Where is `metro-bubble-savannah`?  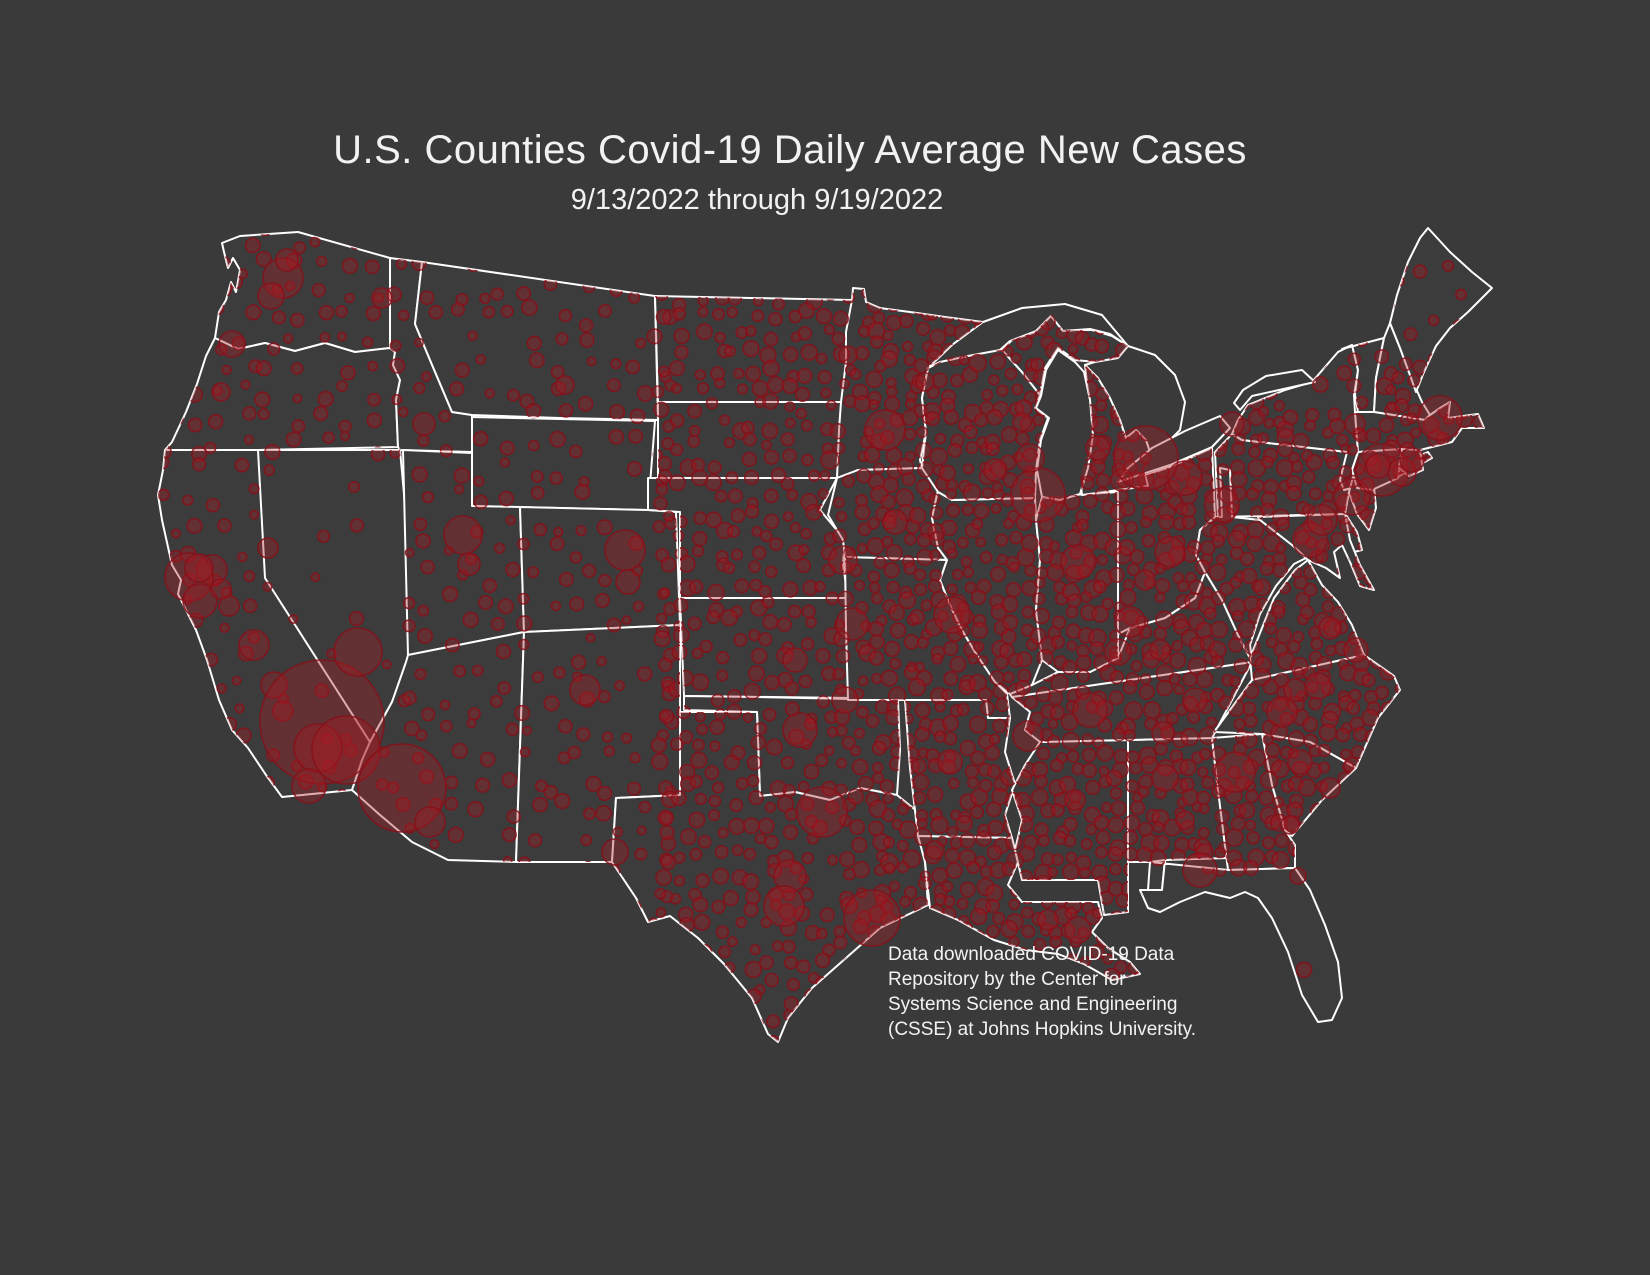
metro-bubble-savannah is located at coordinates (1290, 825).